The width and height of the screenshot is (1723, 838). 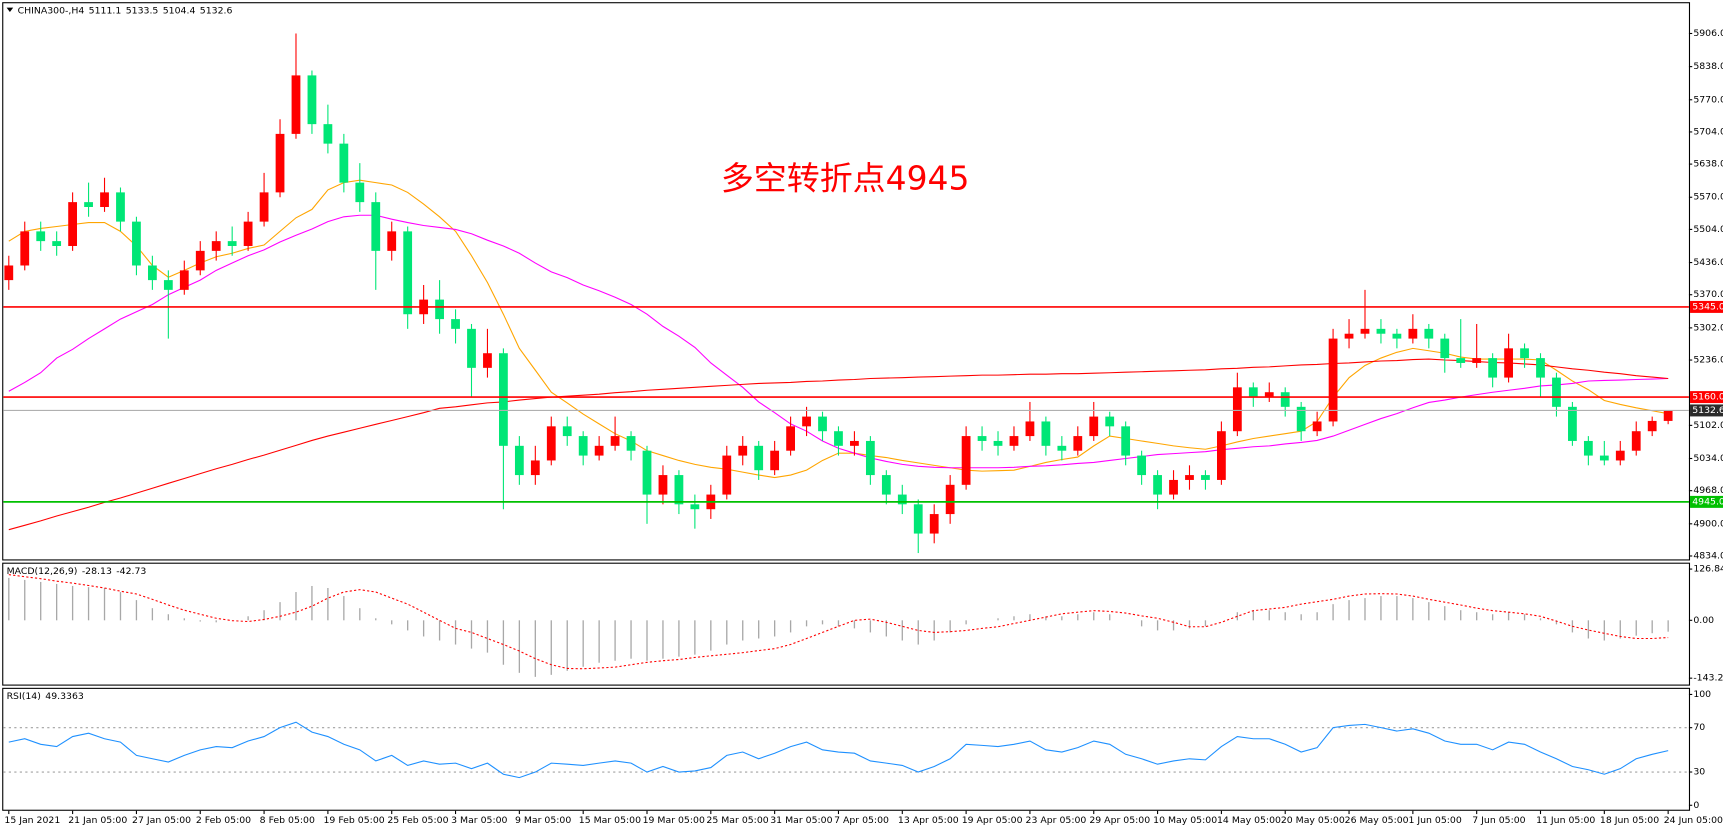 What do you see at coordinates (42, 571) in the screenshot?
I see `indicator-label: MACD(12,26,9)` at bounding box center [42, 571].